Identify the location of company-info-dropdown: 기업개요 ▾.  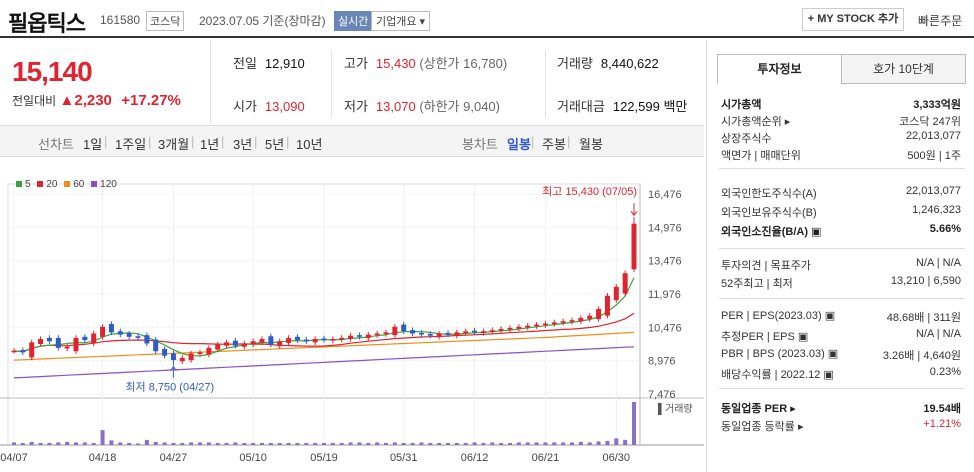
(401, 21).